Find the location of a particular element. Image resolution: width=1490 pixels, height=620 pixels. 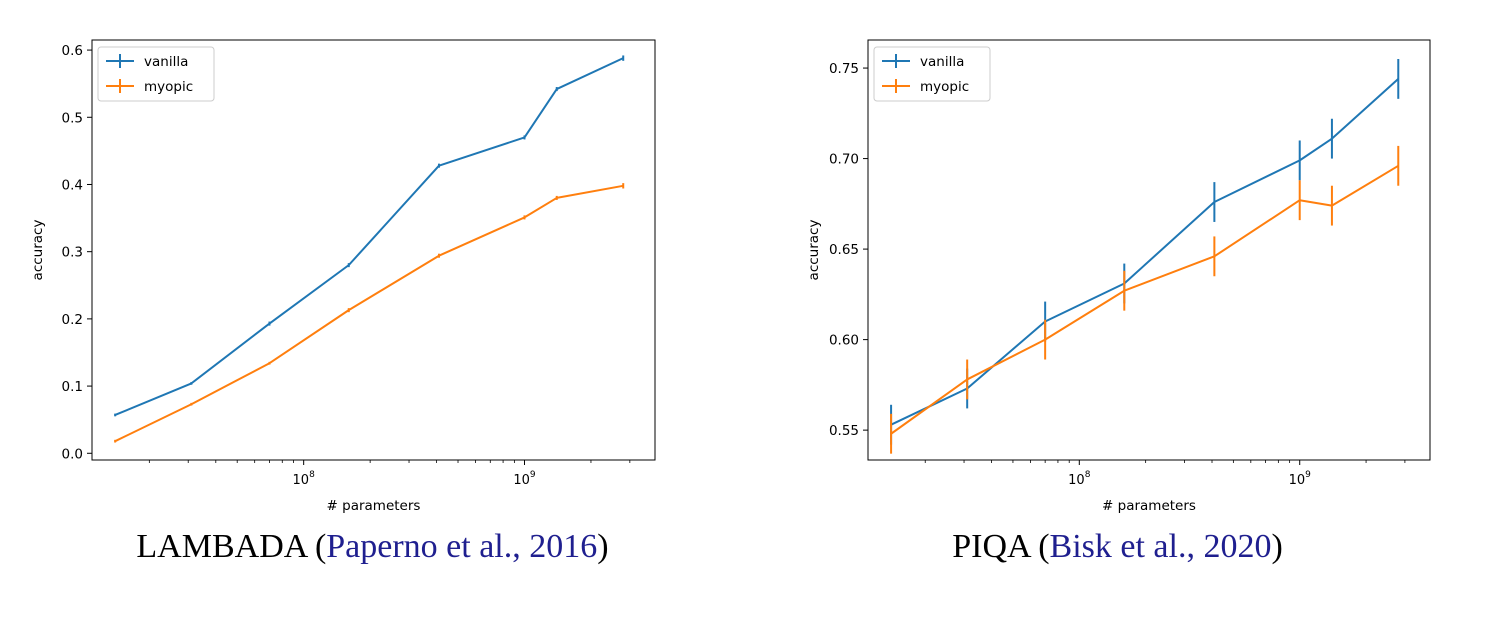

y-tick-label: 0.70 is located at coordinates (844, 160).